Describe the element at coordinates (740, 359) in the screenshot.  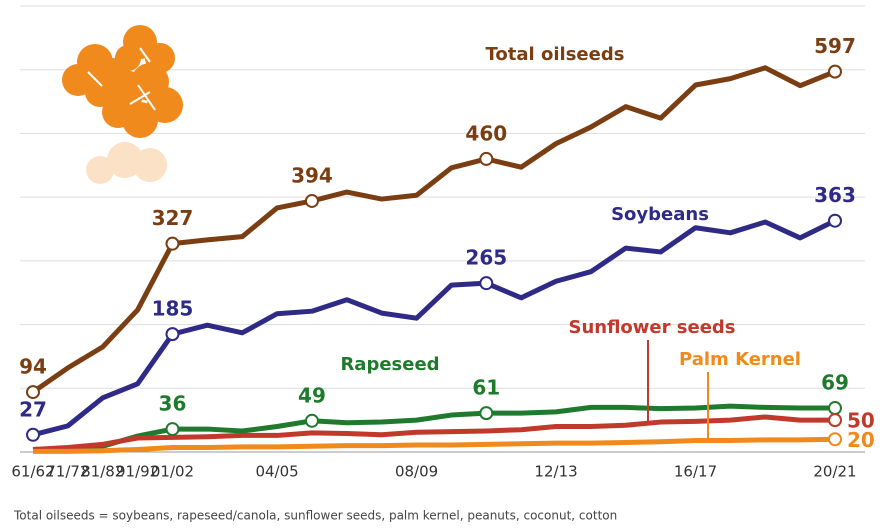
I see `series-name: Palm Kernel` at that location.